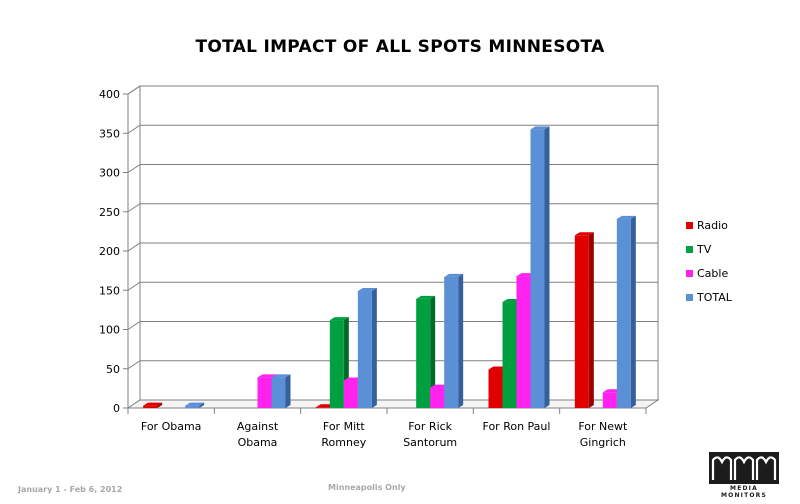 The width and height of the screenshot is (800, 504). Describe the element at coordinates (400, 47) in the screenshot. I see `chart-title: TOTAL IMPACT OF ALL SPOTS MINNESOTA` at that location.